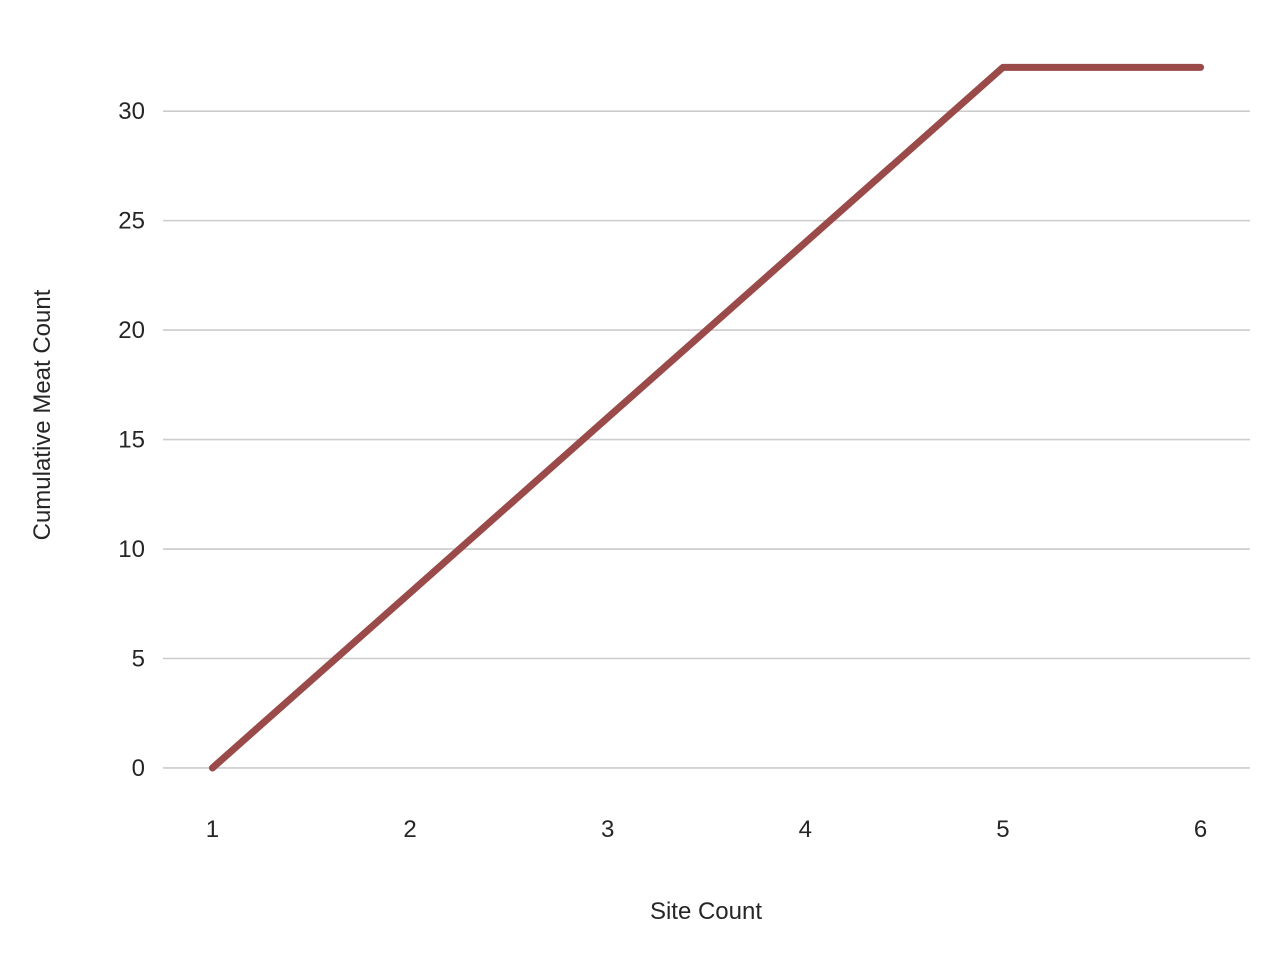 The width and height of the screenshot is (1280, 960). Describe the element at coordinates (42, 414) in the screenshot. I see `y-axis-label: Cumulative Meat Count` at that location.